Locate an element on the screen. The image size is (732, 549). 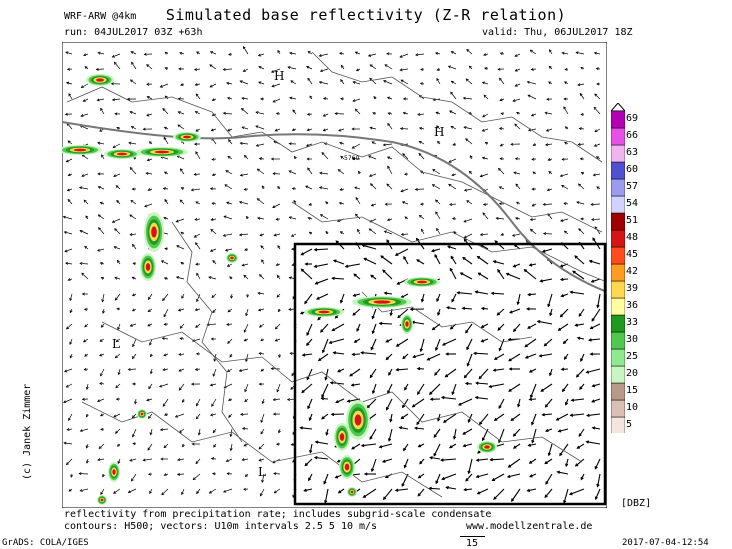
colorbar-tick-label: 54 is located at coordinates (632, 203).